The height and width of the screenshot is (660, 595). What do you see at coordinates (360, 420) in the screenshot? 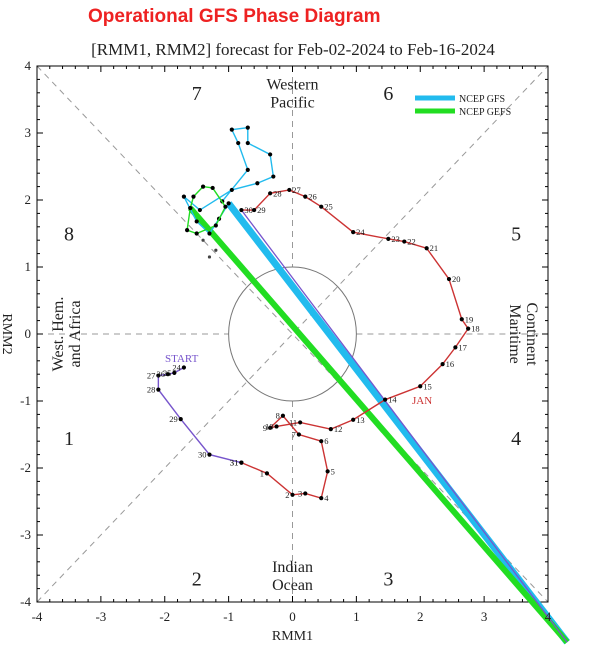
I see `data-label: 13` at bounding box center [360, 420].